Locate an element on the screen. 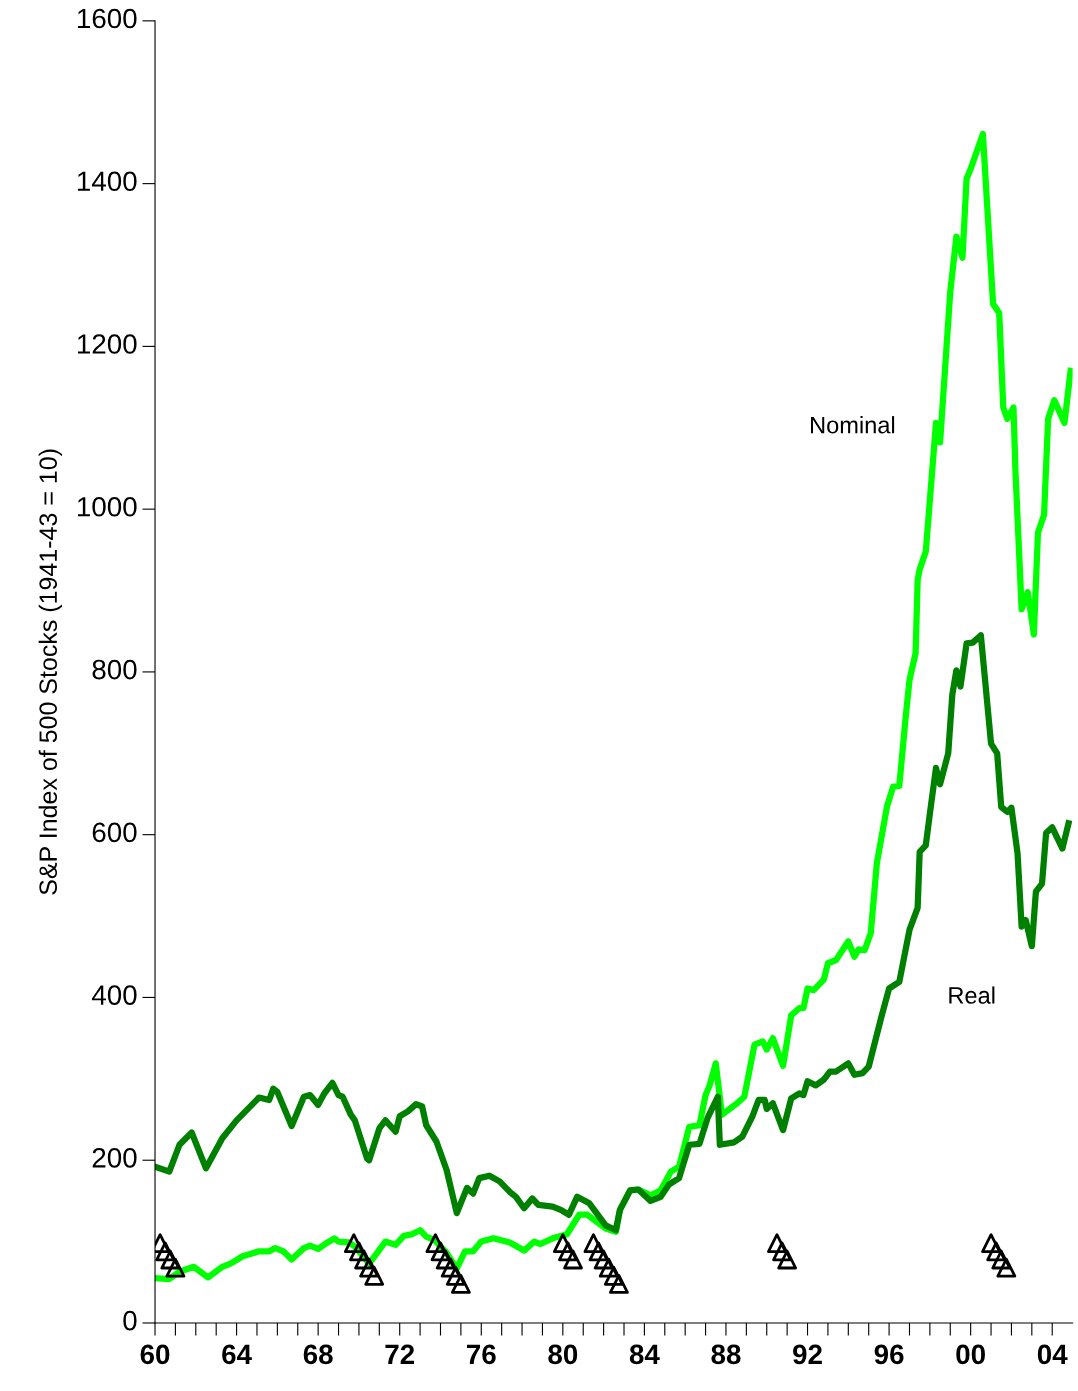 This screenshot has height=1391, width=1078. series-label: Nominal is located at coordinates (853, 425).